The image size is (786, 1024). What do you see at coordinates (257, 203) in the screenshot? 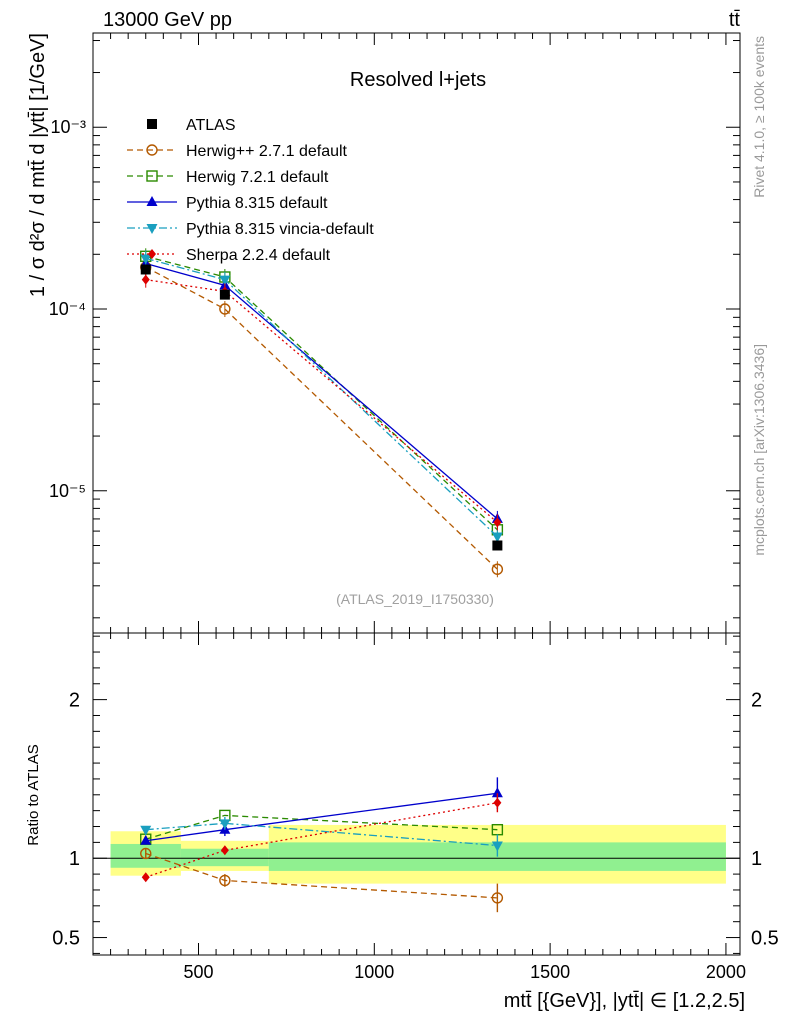
I see `legend-label: Pythia 8.315 default` at bounding box center [257, 203].